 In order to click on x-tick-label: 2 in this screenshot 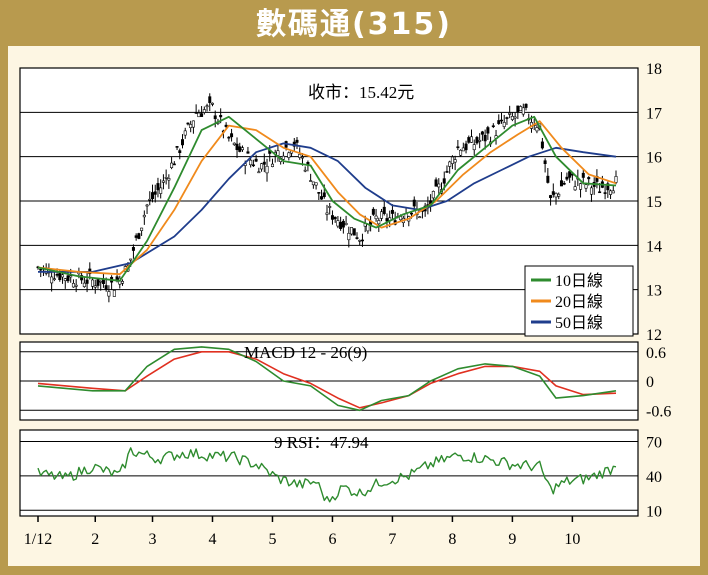, I will do `click(95, 539)`.